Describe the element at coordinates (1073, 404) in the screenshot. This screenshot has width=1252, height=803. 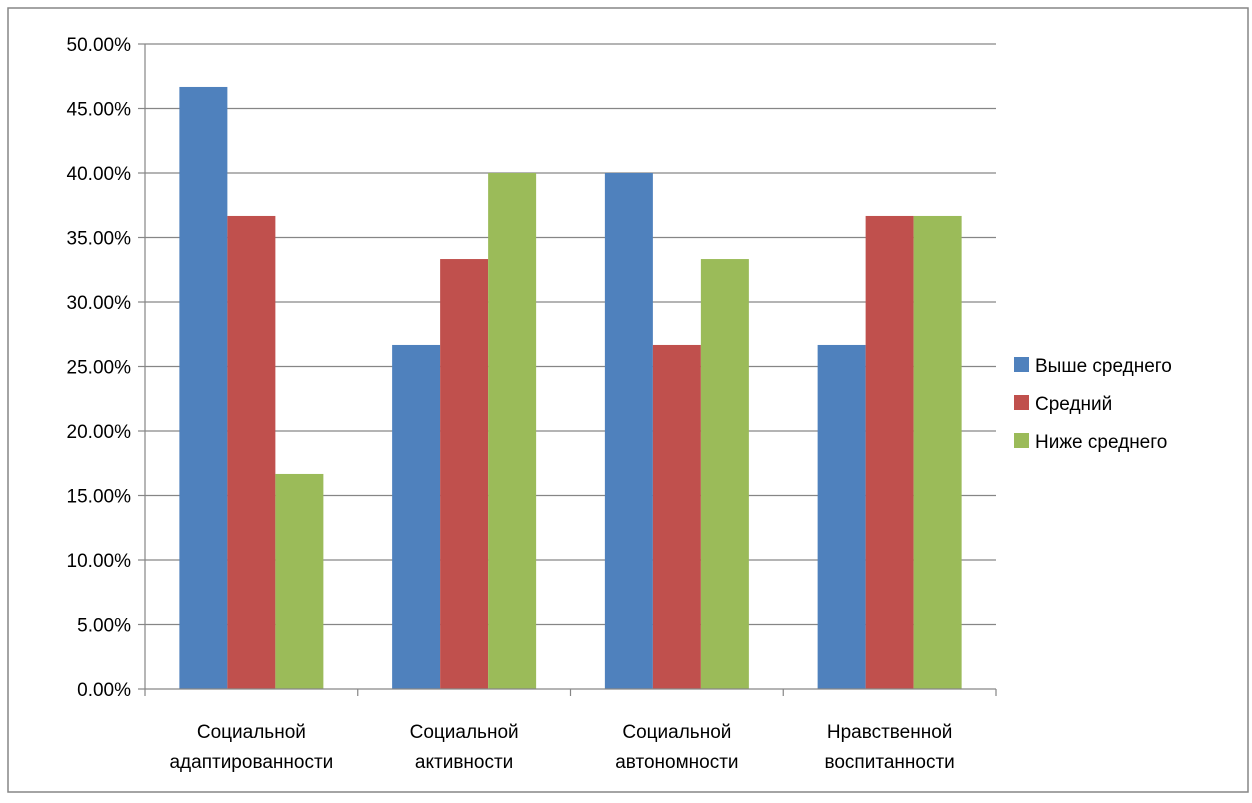
I see `legend-label: Средний` at that location.